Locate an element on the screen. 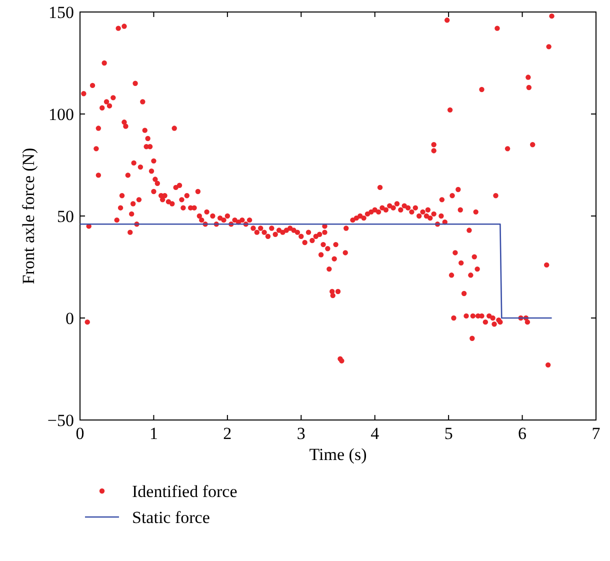 Image resolution: width=610 pixels, height=561 pixels. y-tick-label: 150 is located at coordinates (61, 12).